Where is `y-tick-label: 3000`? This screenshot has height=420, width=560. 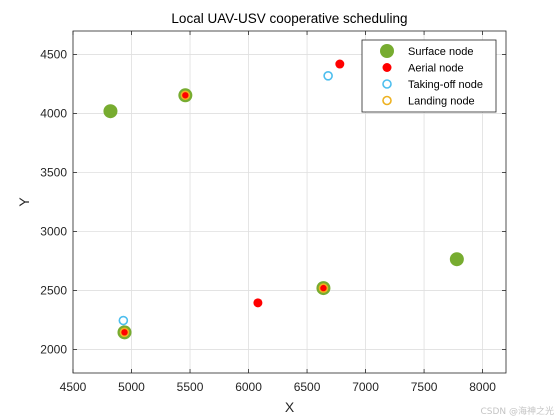
y-tick-label: 3000 is located at coordinates (53, 231).